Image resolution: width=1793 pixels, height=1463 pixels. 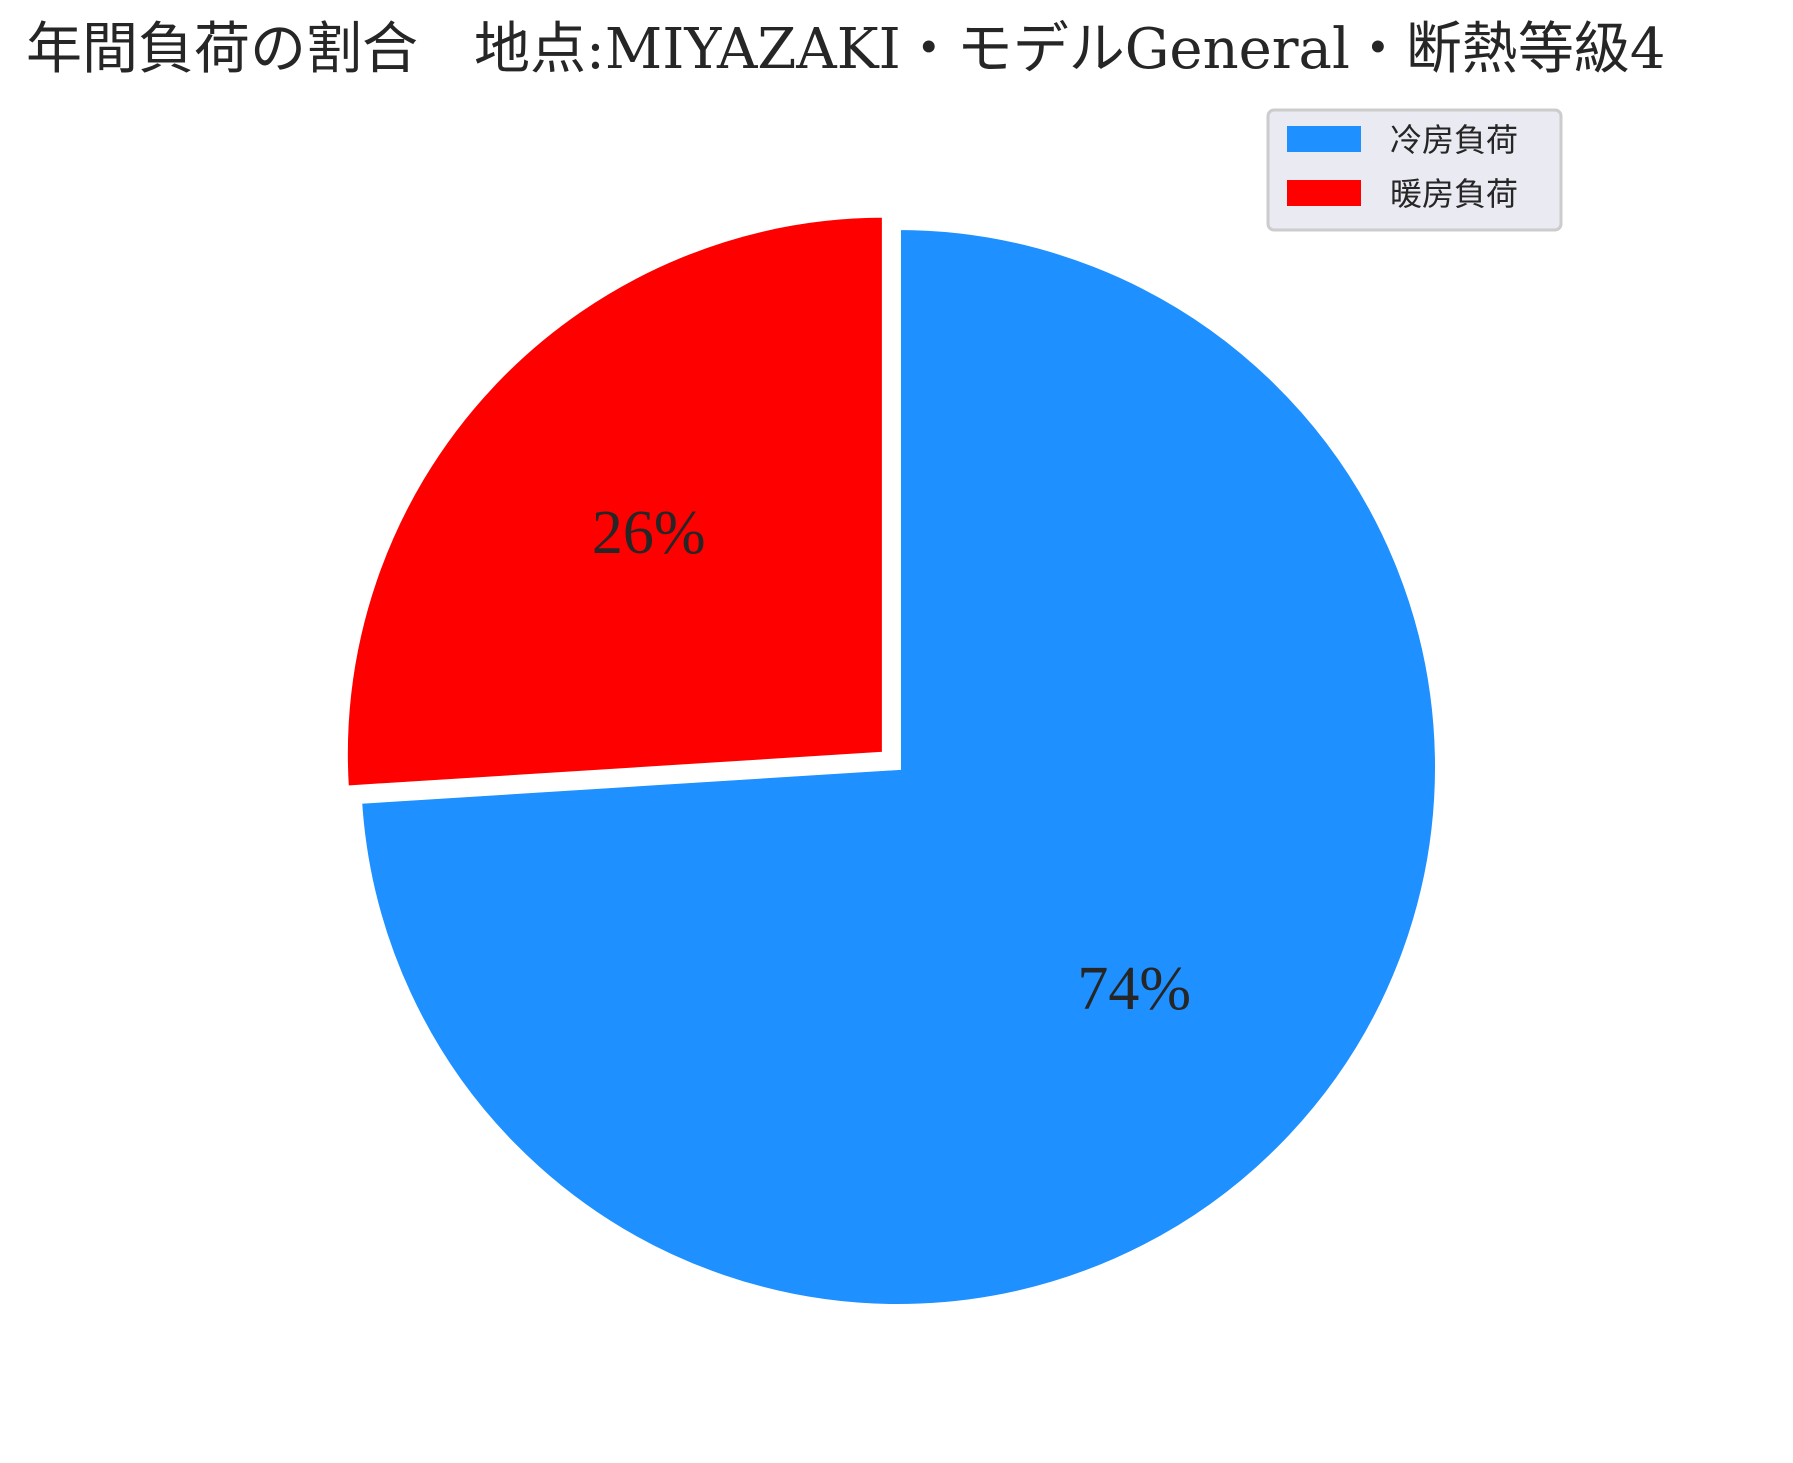 I want to click on chart-title: 年間負荷の割合 地点:MIYAZAKI・モデルGeneral・断熱等級4, so click(x=845, y=49).